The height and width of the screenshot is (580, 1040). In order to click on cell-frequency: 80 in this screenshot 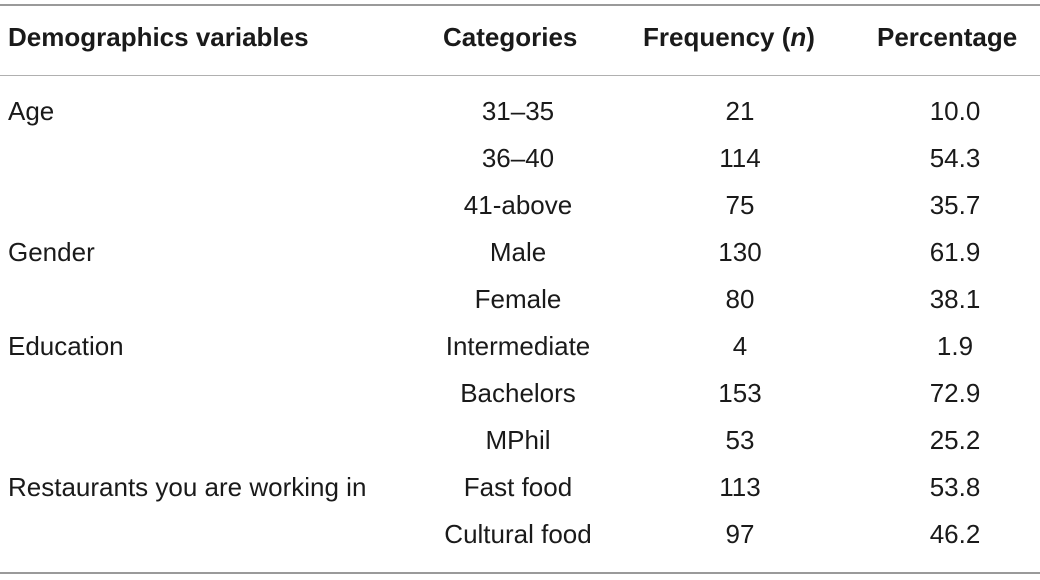, I will do `click(740, 299)`.